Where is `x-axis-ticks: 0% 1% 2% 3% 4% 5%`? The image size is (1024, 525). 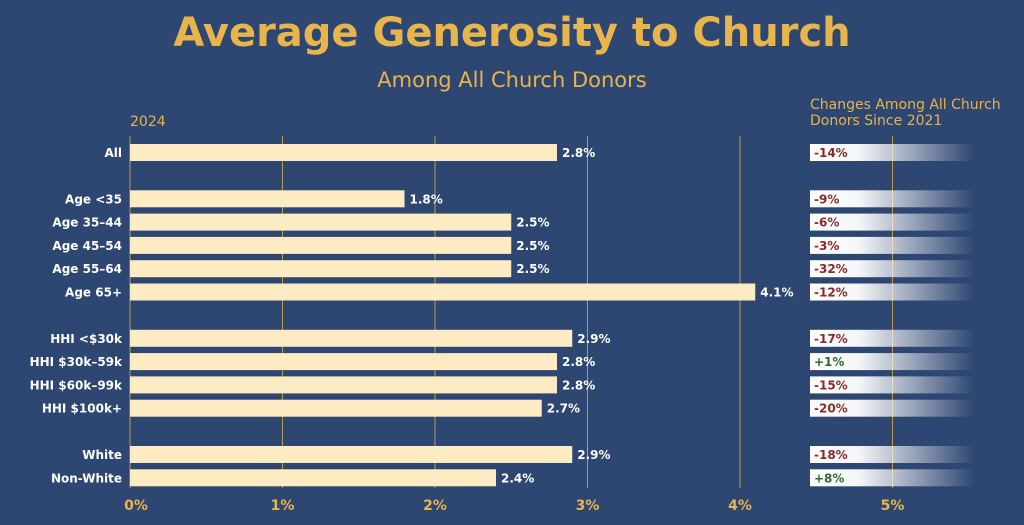
x-axis-ticks: 0% 1% 2% 3% 4% 5% is located at coordinates (514, 506).